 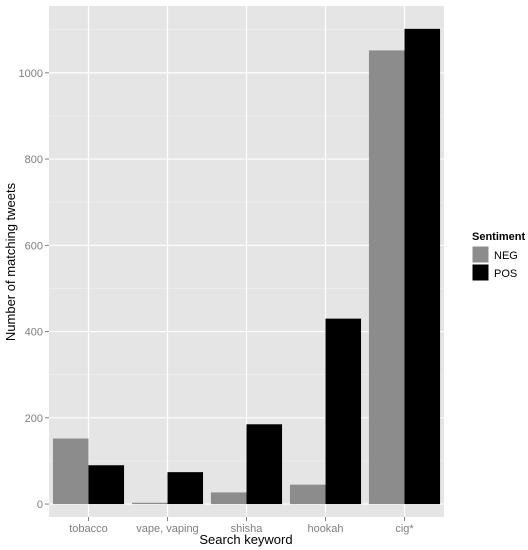 I want to click on legend-label-neg: NEG, so click(x=506, y=256).